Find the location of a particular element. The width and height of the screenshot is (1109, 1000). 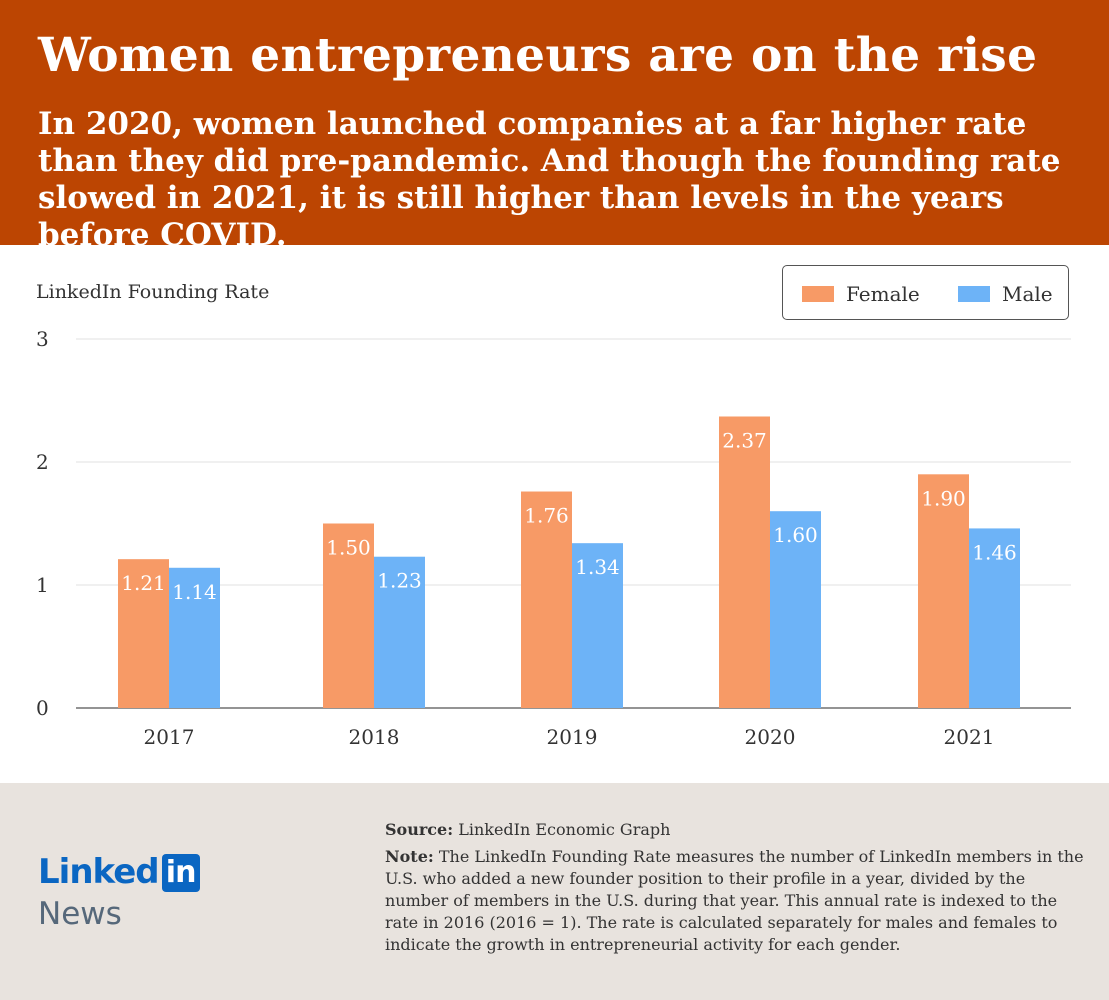

note-label: Note: is located at coordinates (409, 856).